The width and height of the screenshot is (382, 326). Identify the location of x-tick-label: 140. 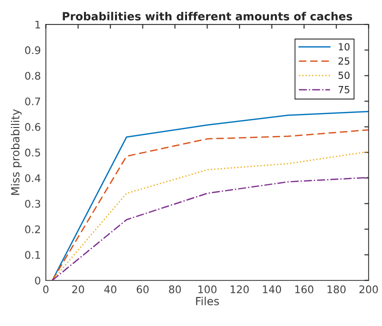
(272, 289).